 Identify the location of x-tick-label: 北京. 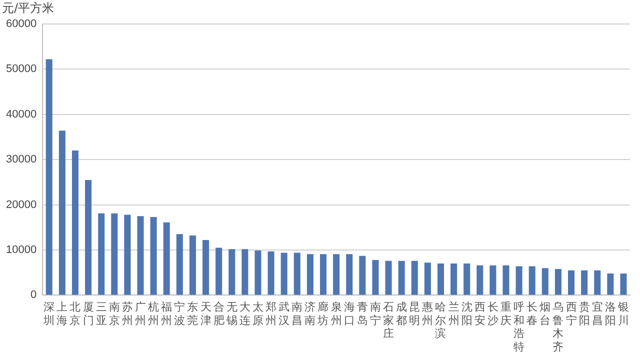
(75, 313).